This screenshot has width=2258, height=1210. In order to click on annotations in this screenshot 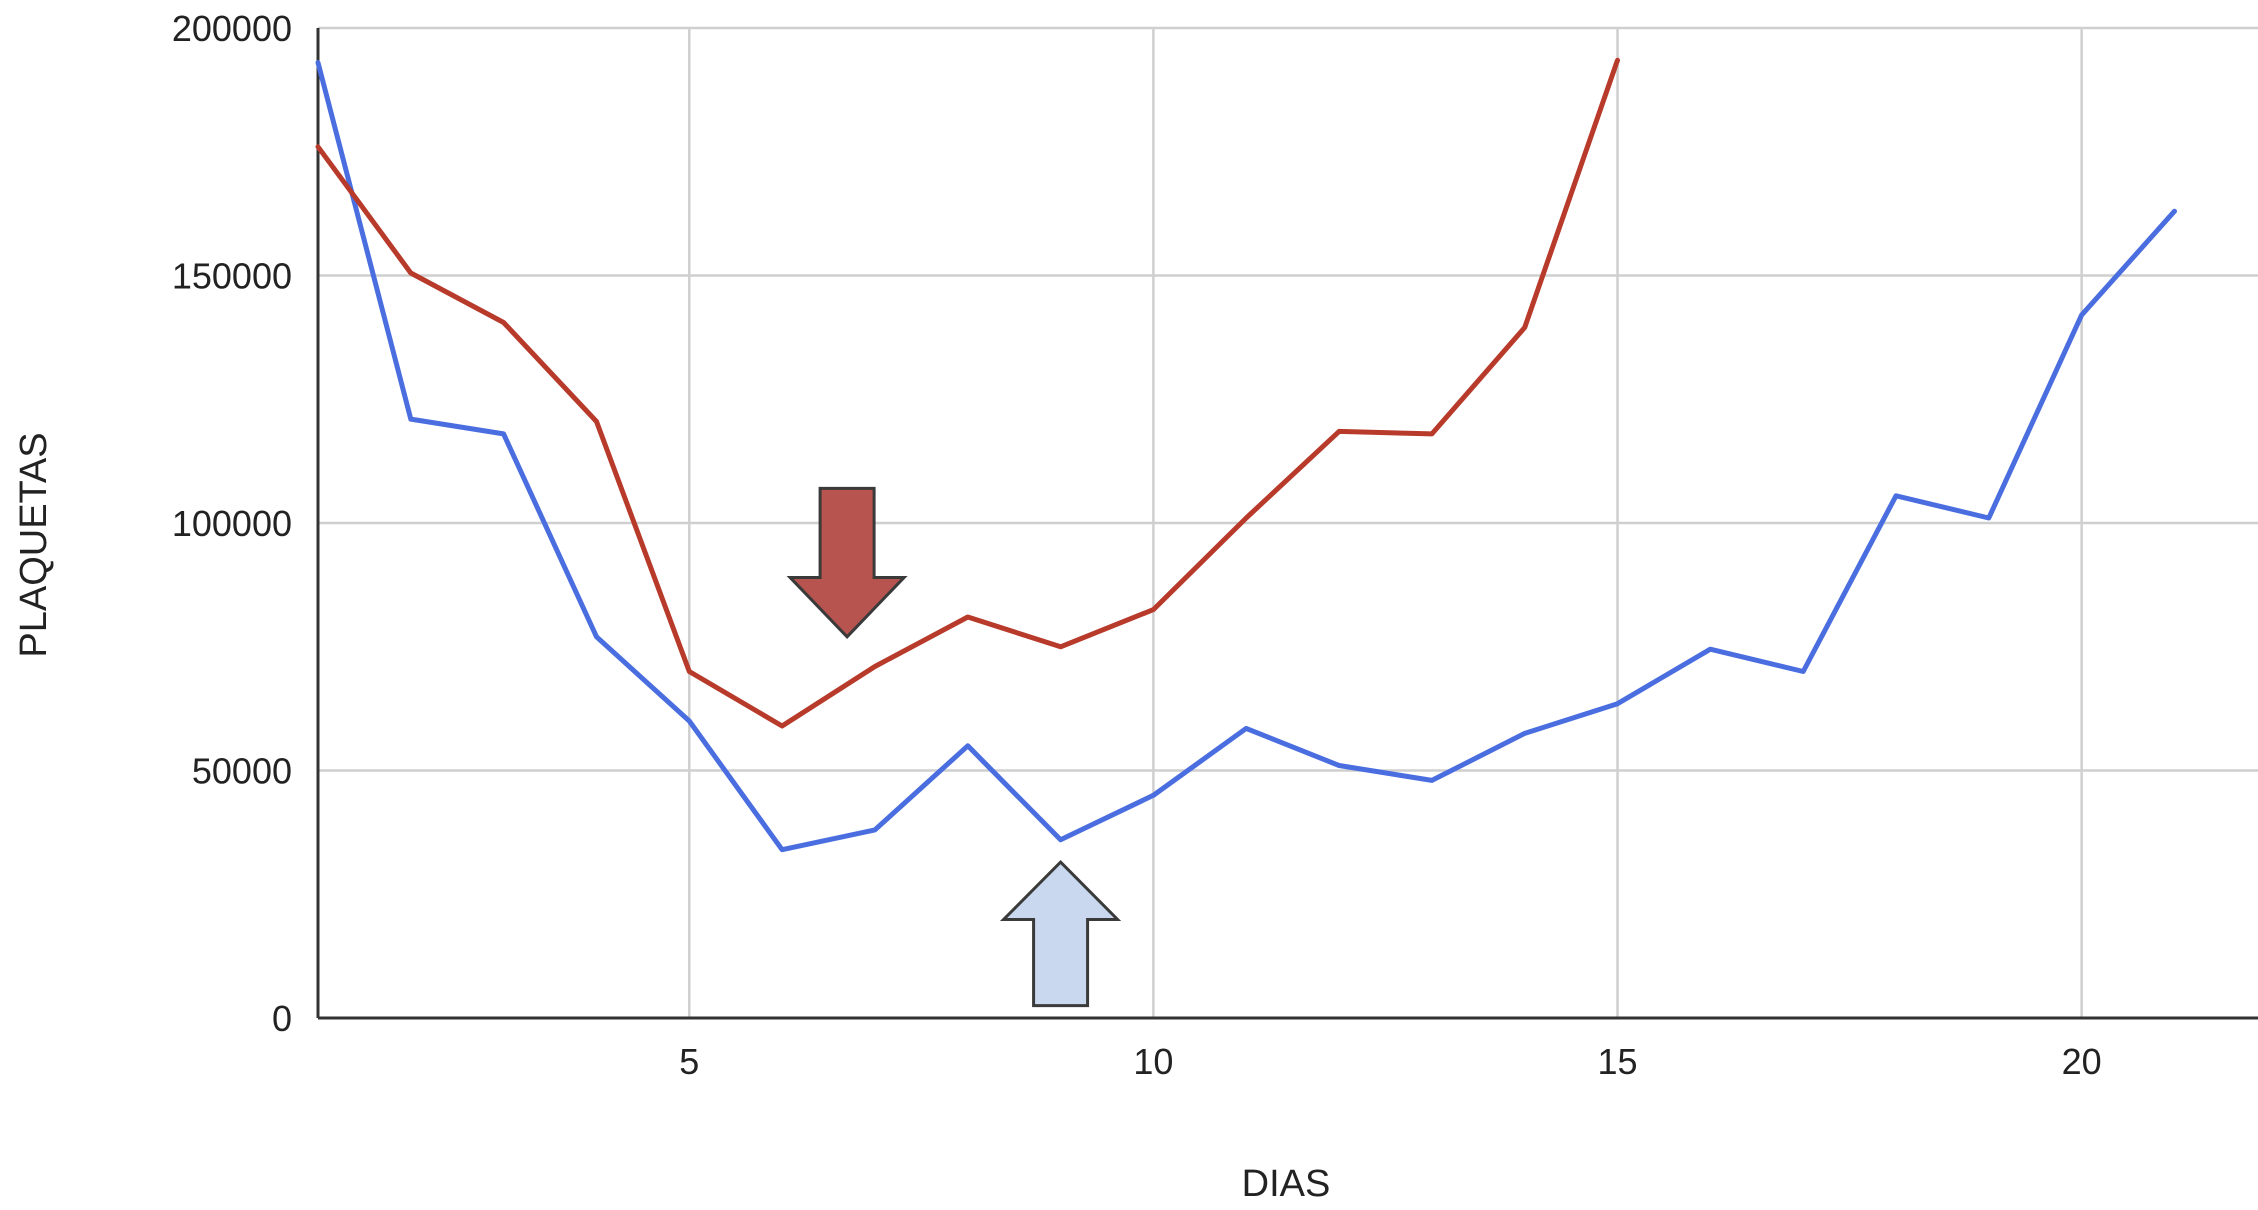, I will do `click(954, 747)`.